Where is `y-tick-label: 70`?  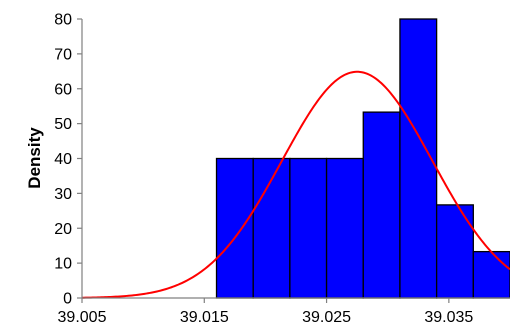 y-tick-label: 70 is located at coordinates (63, 54).